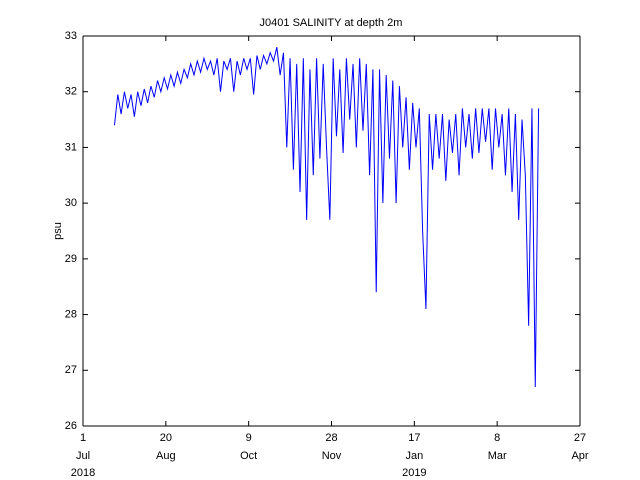  Describe the element at coordinates (166, 456) in the screenshot. I see `x-tick-month: Aug` at that location.